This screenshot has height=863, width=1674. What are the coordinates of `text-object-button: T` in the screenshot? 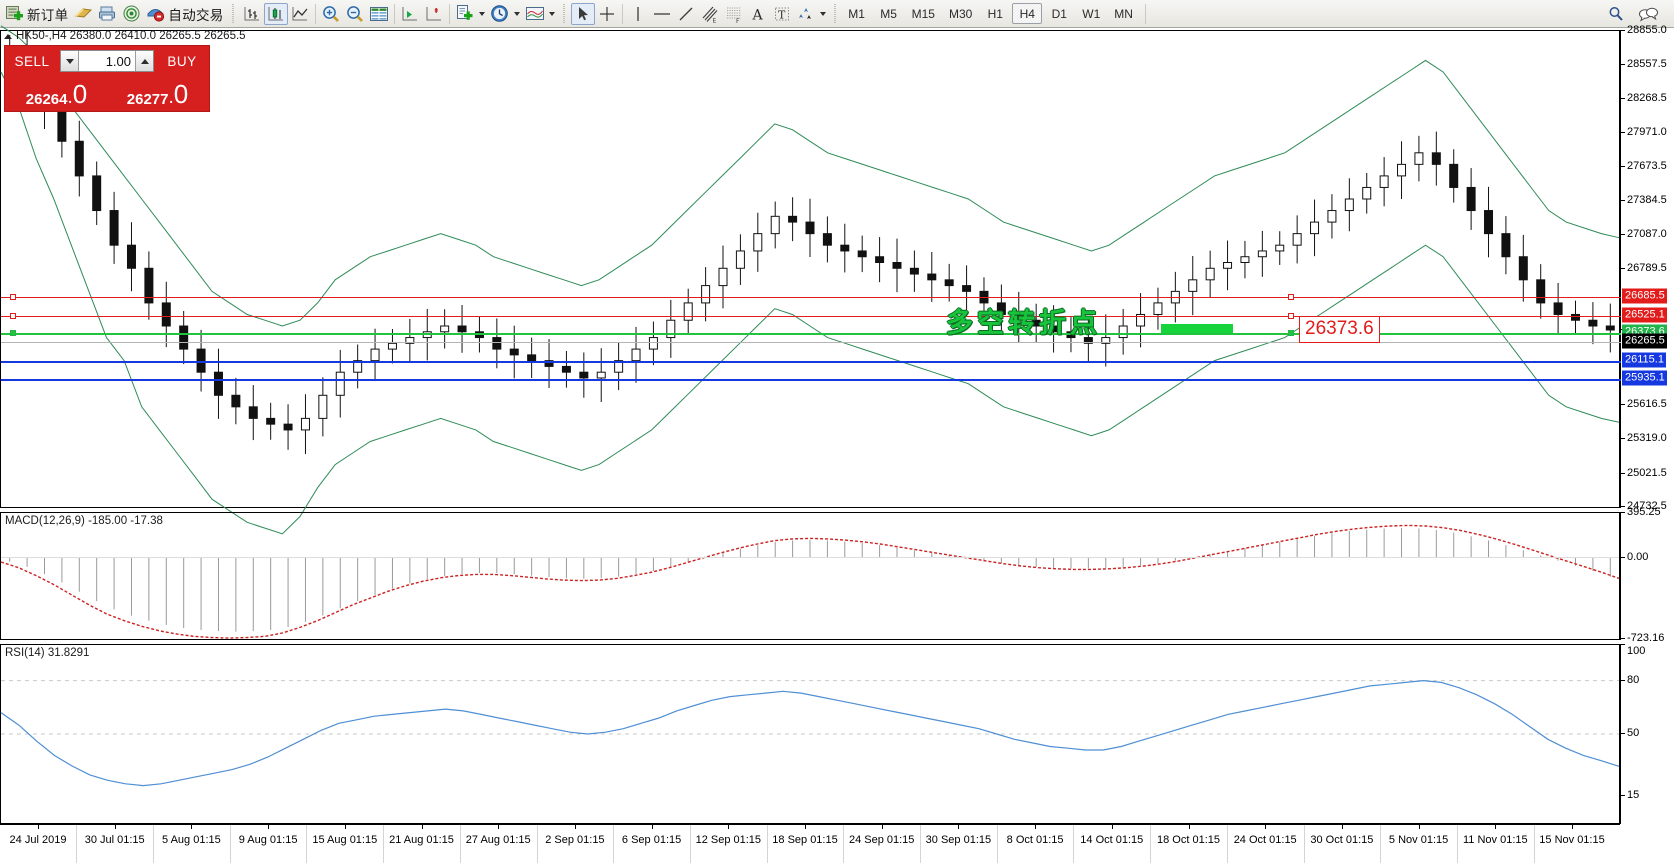 It's located at (782, 14).